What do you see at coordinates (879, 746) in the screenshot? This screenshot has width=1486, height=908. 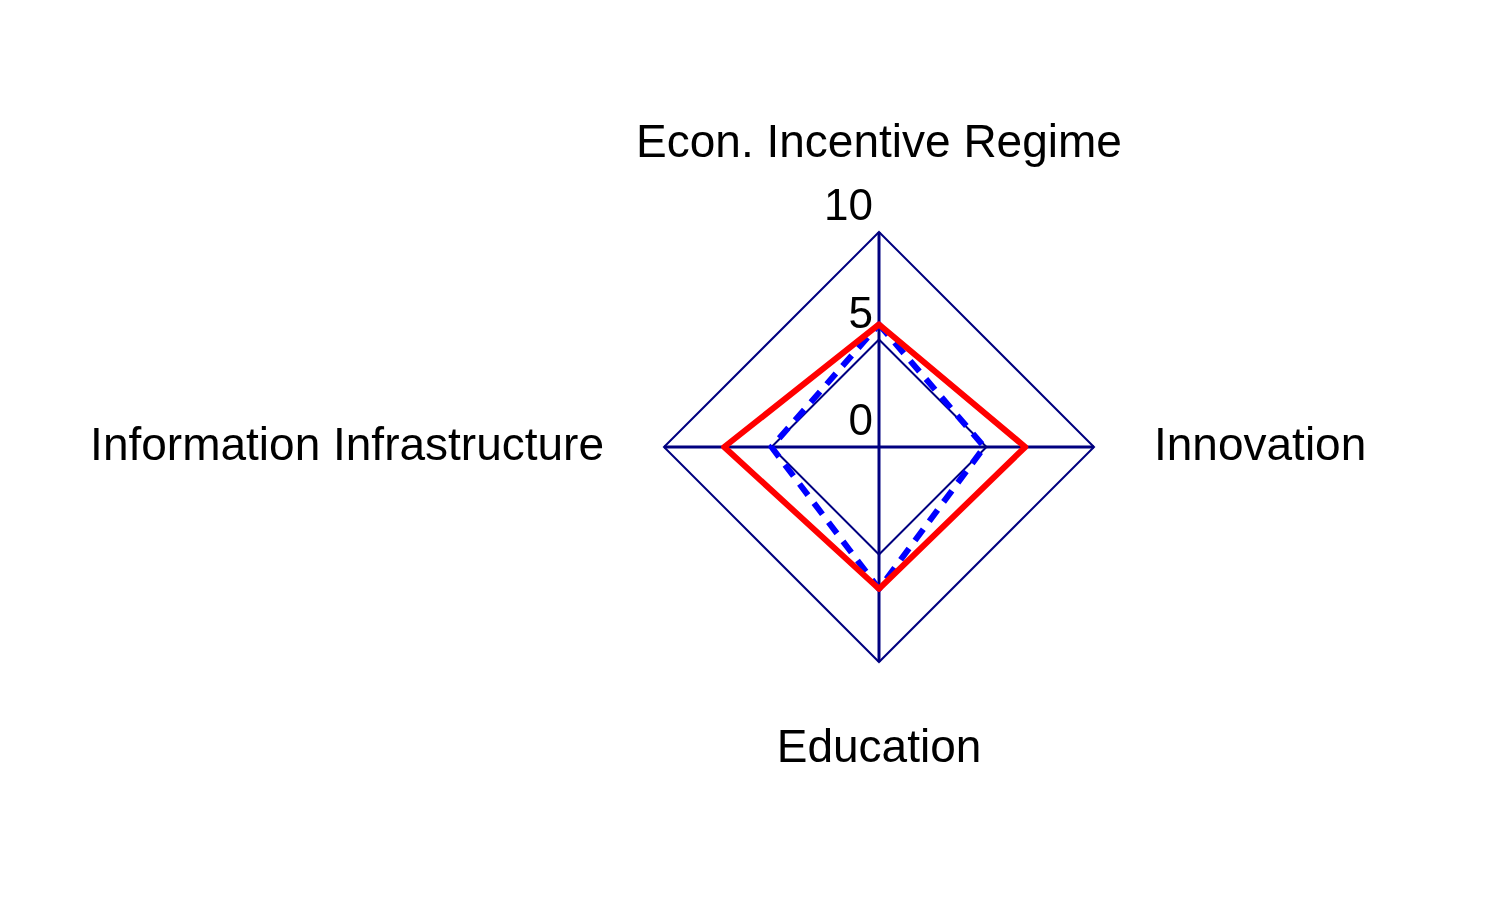 I see `spoke-label: Education` at bounding box center [879, 746].